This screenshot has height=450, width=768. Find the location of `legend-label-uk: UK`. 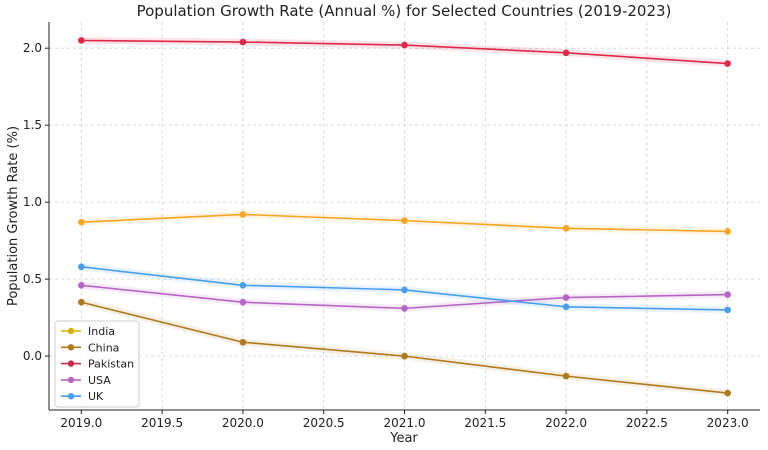

legend-label-uk: UK is located at coordinates (96, 396).